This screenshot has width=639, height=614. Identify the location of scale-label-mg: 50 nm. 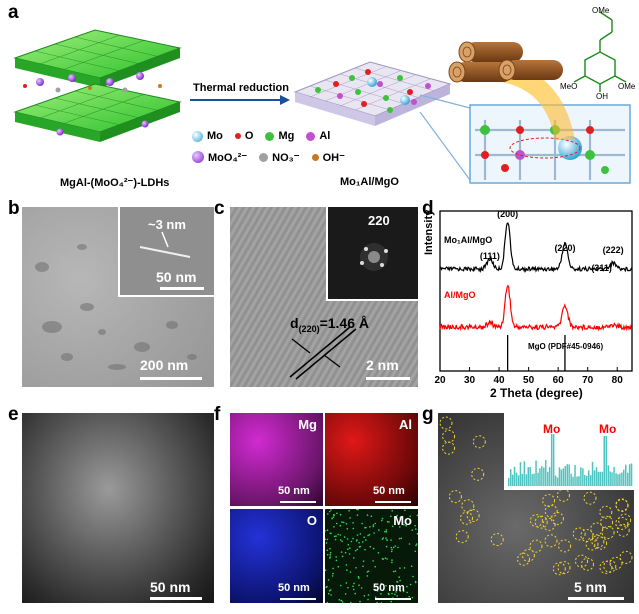
(294, 491).